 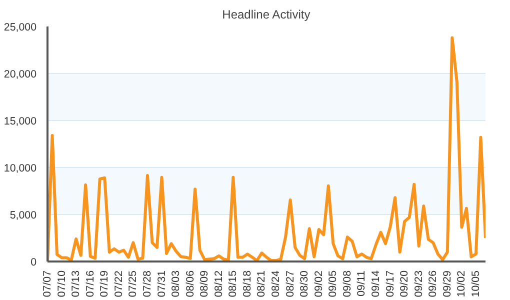 I want to click on x-tick-label: 08/09, so click(x=204, y=284).